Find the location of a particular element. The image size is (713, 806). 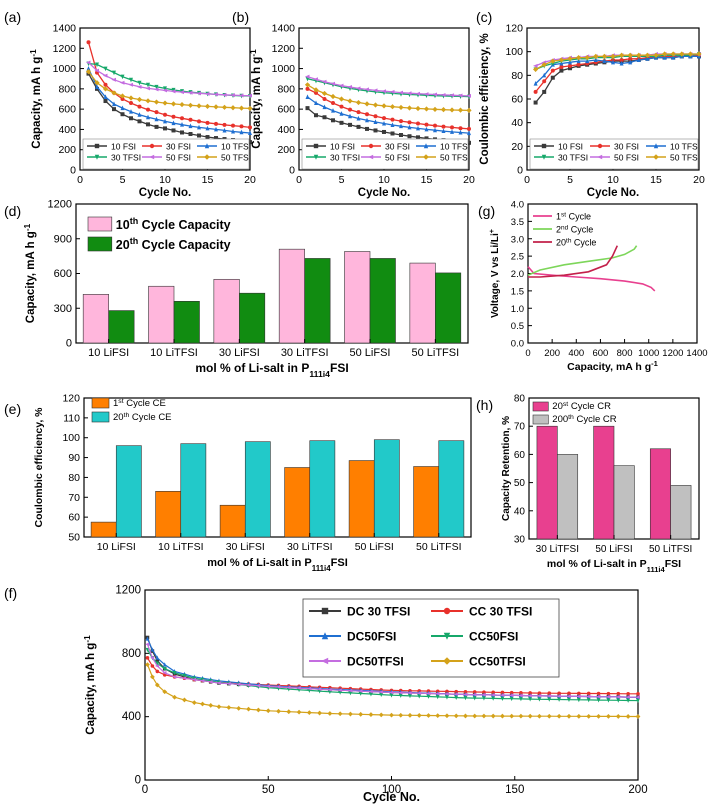

y-tick-label: 1.5 is located at coordinates (517, 291).